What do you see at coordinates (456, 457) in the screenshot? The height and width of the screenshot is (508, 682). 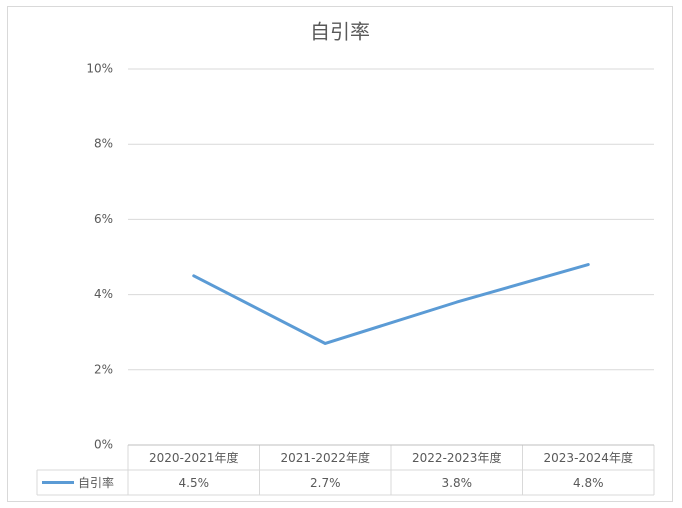 I see `x-tick-label: 2022-2023年度` at bounding box center [456, 457].